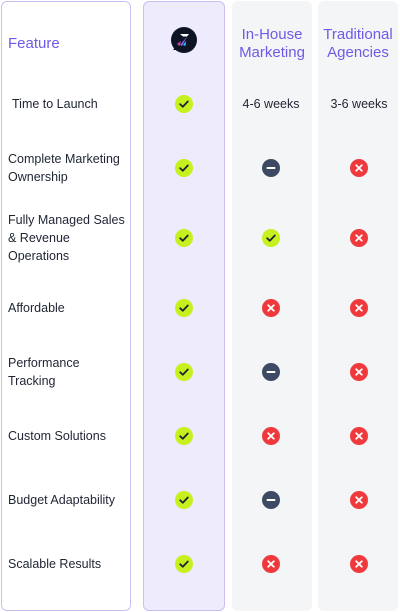 This screenshot has height=612, width=400. What do you see at coordinates (358, 43) in the screenshot?
I see `agency-header: Traditional Agencies` at bounding box center [358, 43].